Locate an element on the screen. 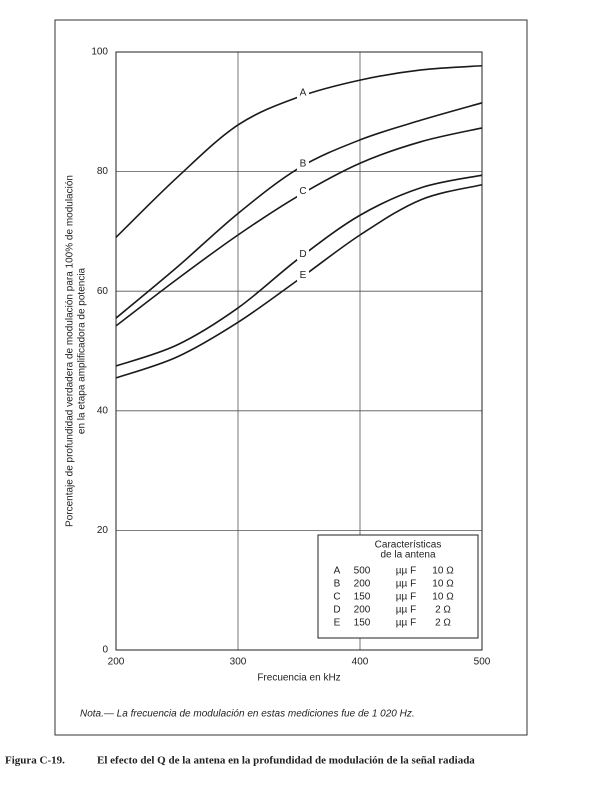 The height and width of the screenshot is (786, 589). legend-cell: D is located at coordinates (336, 610).